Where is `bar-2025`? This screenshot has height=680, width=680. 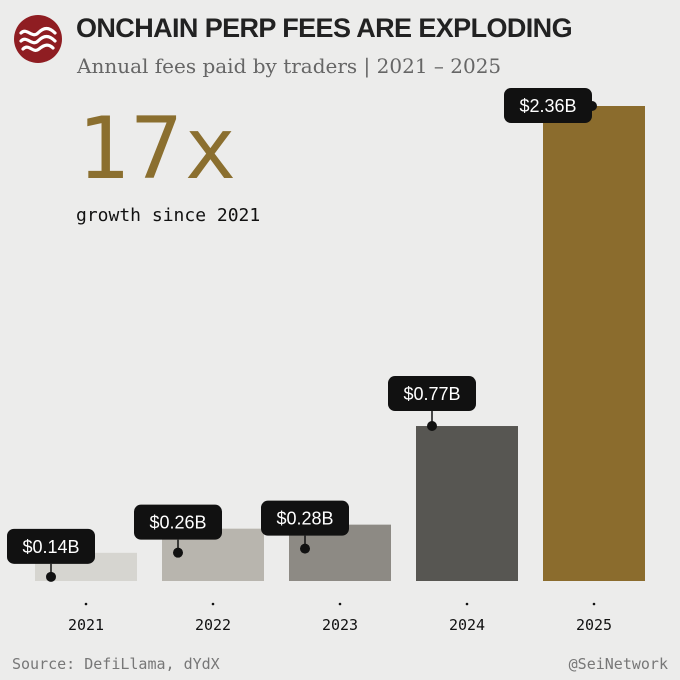
bar-2025 is located at coordinates (594, 343).